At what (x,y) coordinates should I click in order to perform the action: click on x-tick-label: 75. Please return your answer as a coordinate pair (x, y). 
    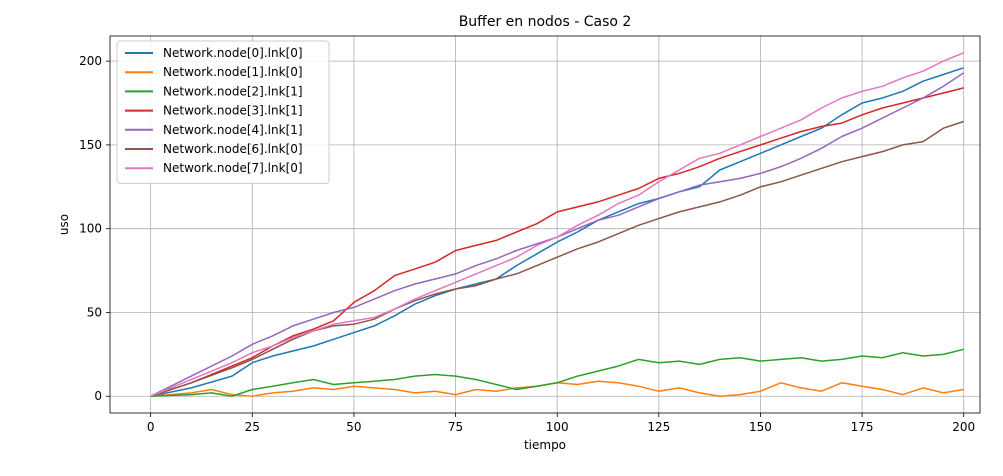
    Looking at the image, I should click on (455, 427).